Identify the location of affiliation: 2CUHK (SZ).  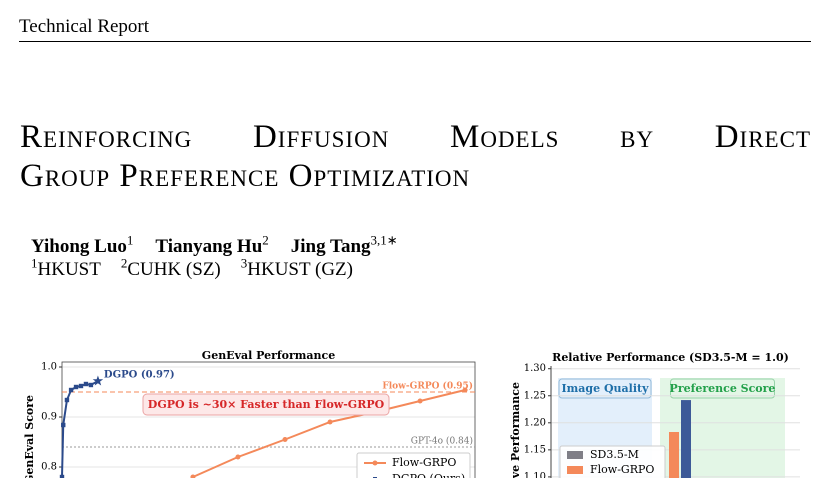
(170, 268).